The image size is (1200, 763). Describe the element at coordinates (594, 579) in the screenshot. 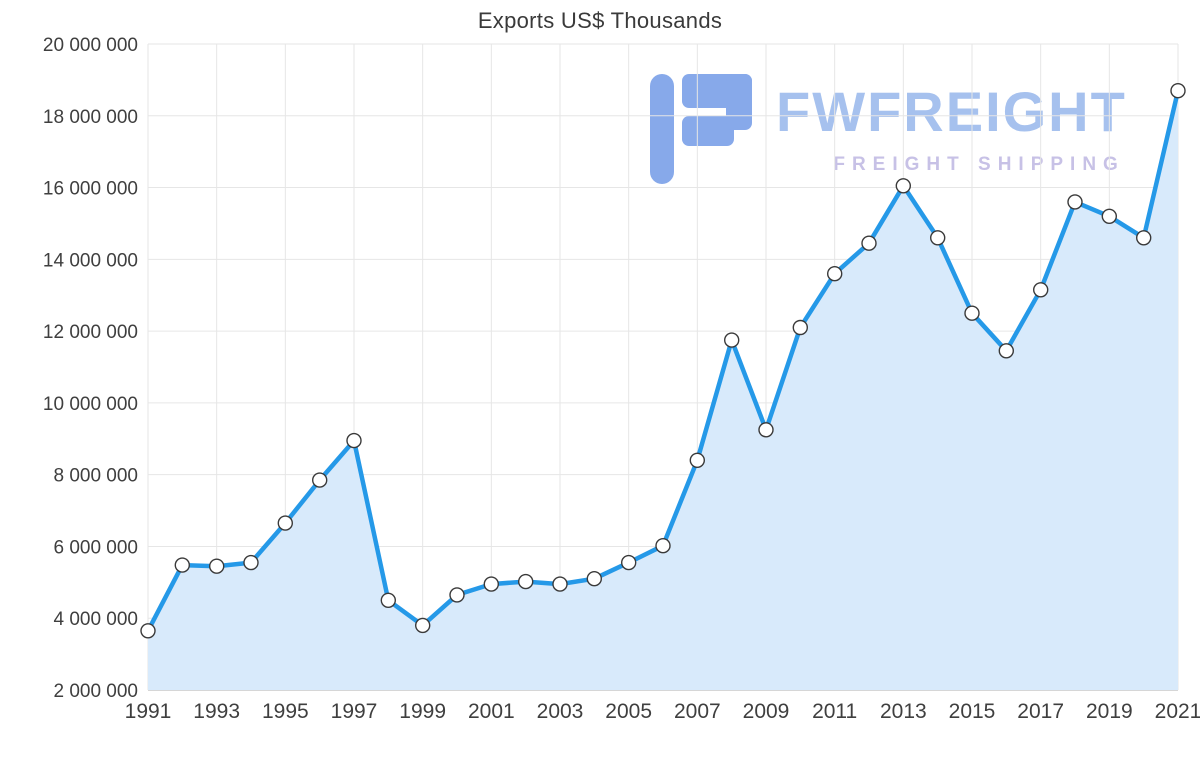

I see `data-point-2004` at that location.